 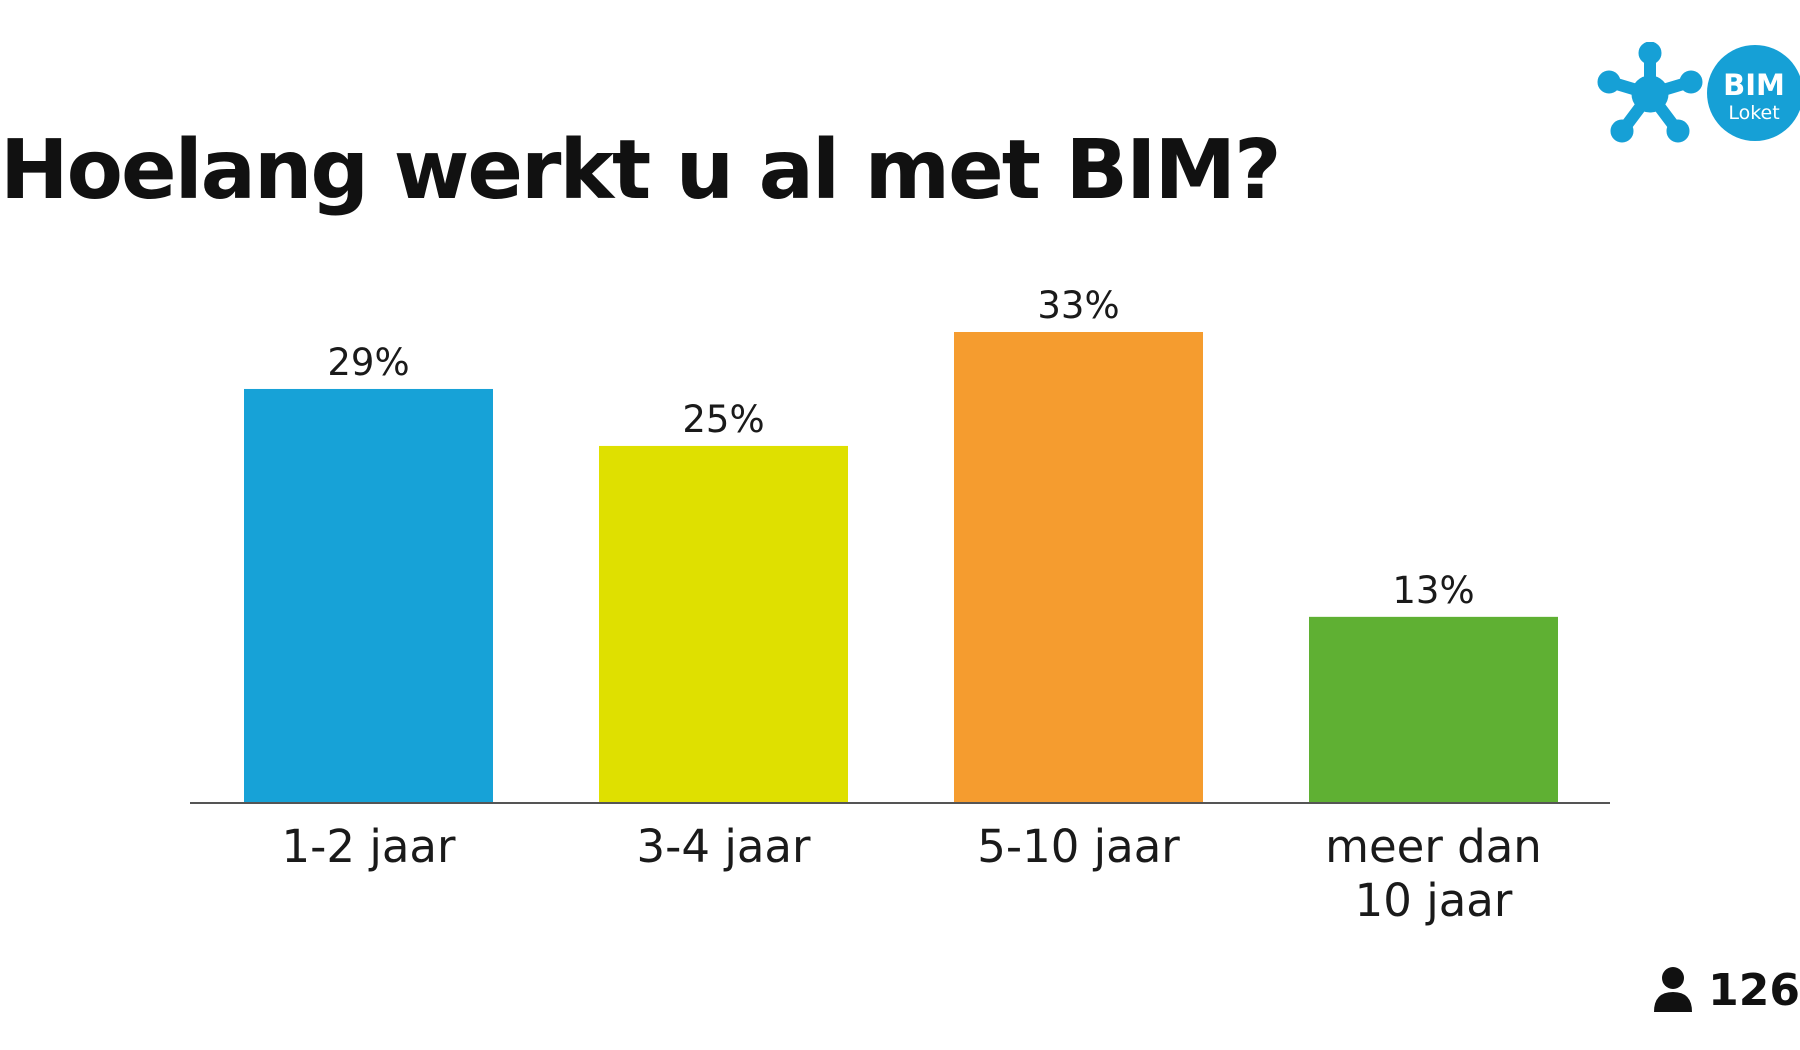 I want to click on molecule-icon, so click(x=1650, y=92).